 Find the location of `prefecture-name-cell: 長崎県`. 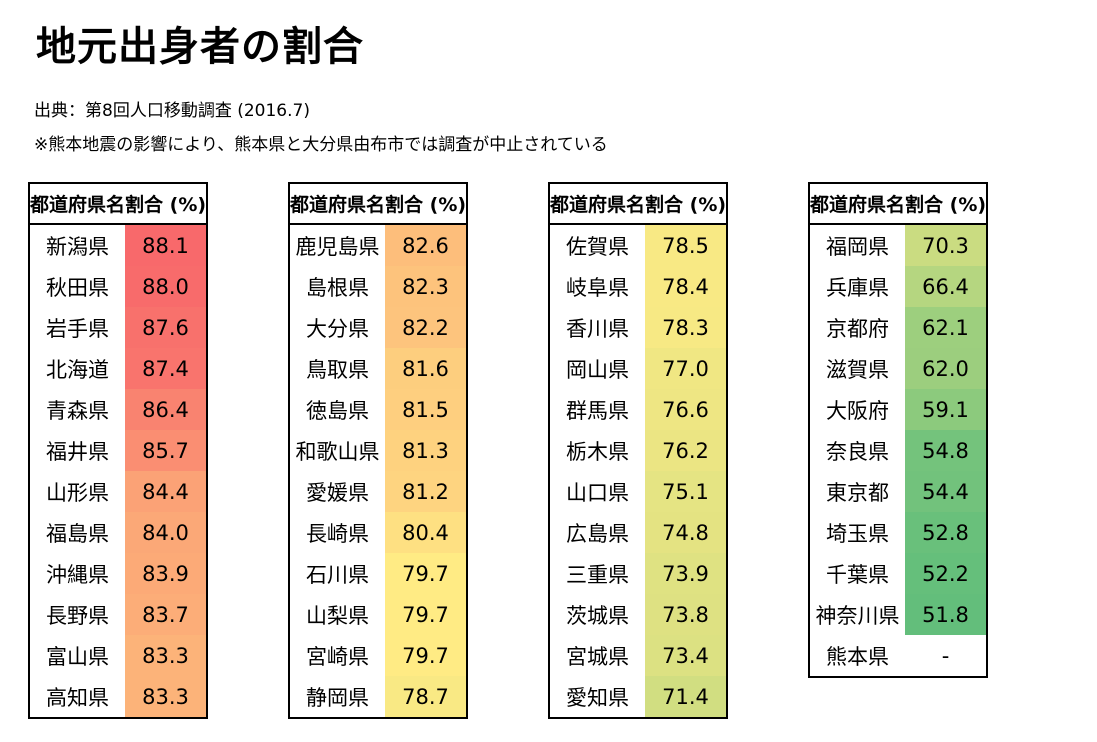

prefecture-name-cell: 長崎県 is located at coordinates (337, 532).